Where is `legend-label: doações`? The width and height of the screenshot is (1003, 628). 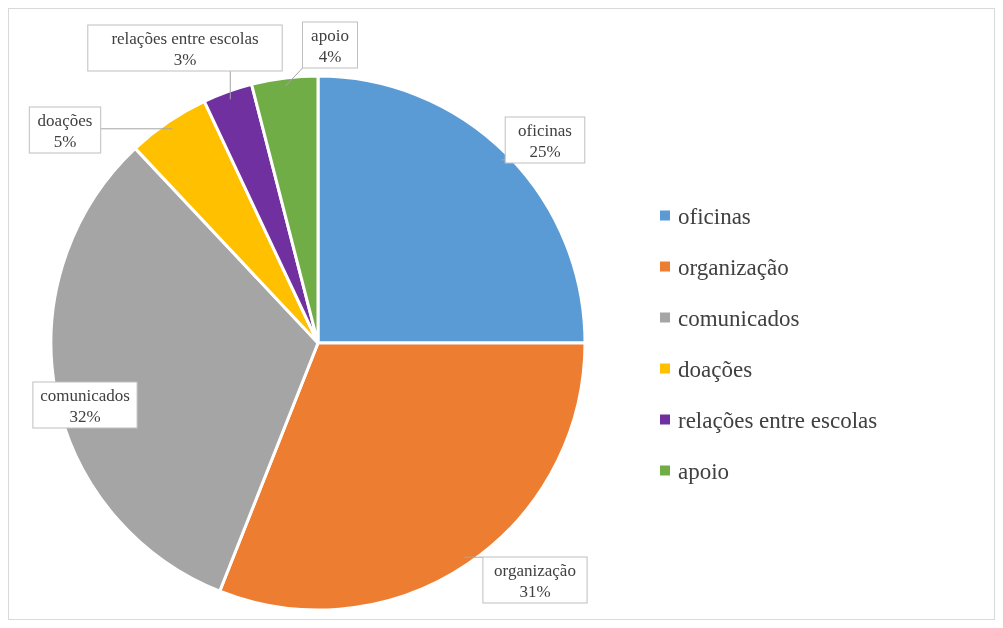 legend-label: doações is located at coordinates (715, 369).